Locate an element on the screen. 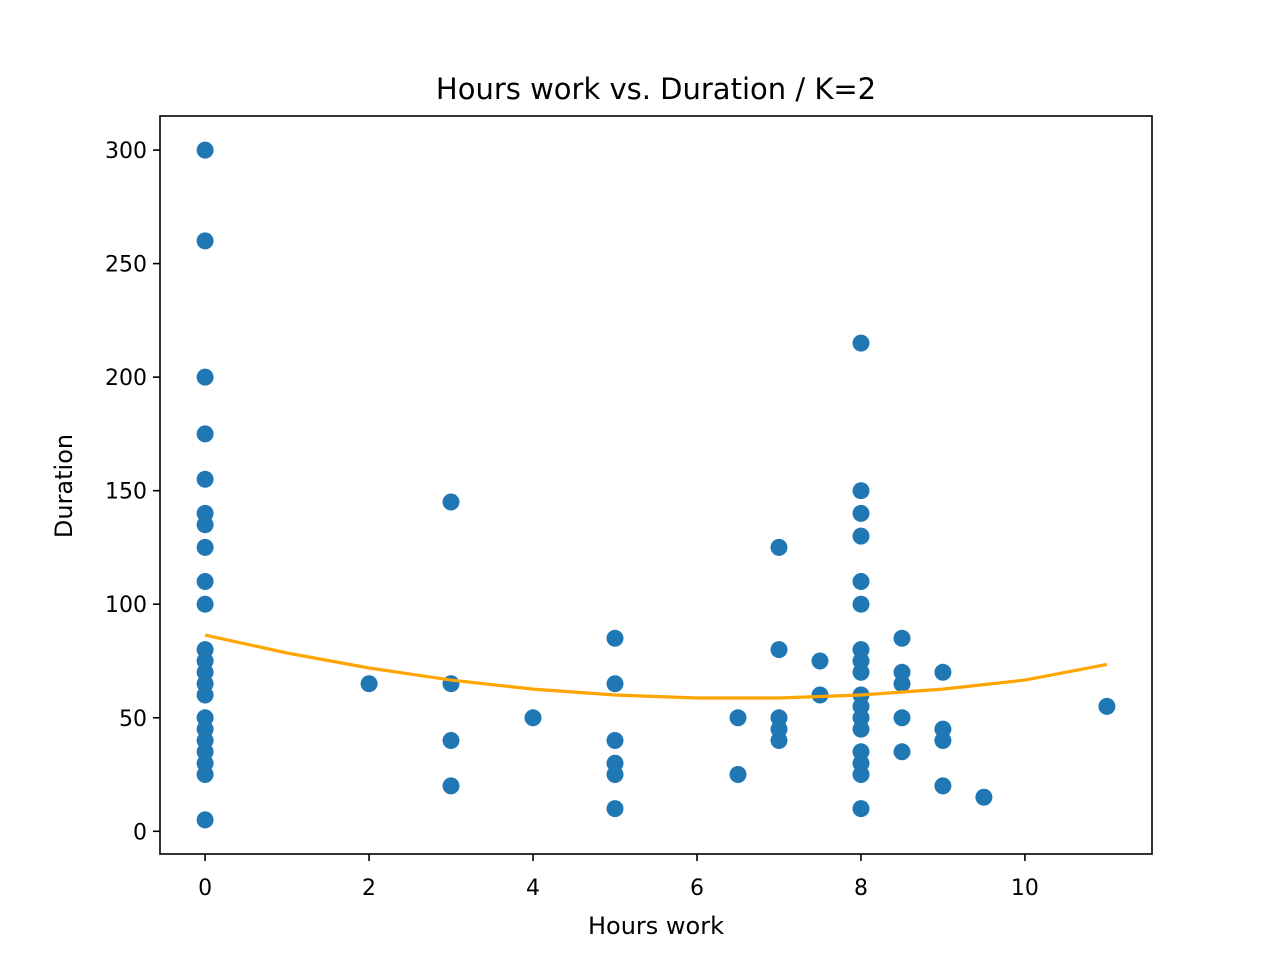 Image resolution: width=1280 pixels, height=960 pixels. x-axis-label: Hours work is located at coordinates (656, 926).